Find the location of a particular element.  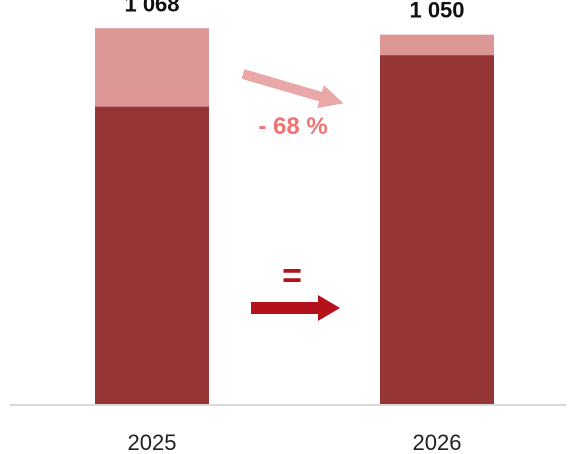

bottom-change-arrow is located at coordinates (295, 308).